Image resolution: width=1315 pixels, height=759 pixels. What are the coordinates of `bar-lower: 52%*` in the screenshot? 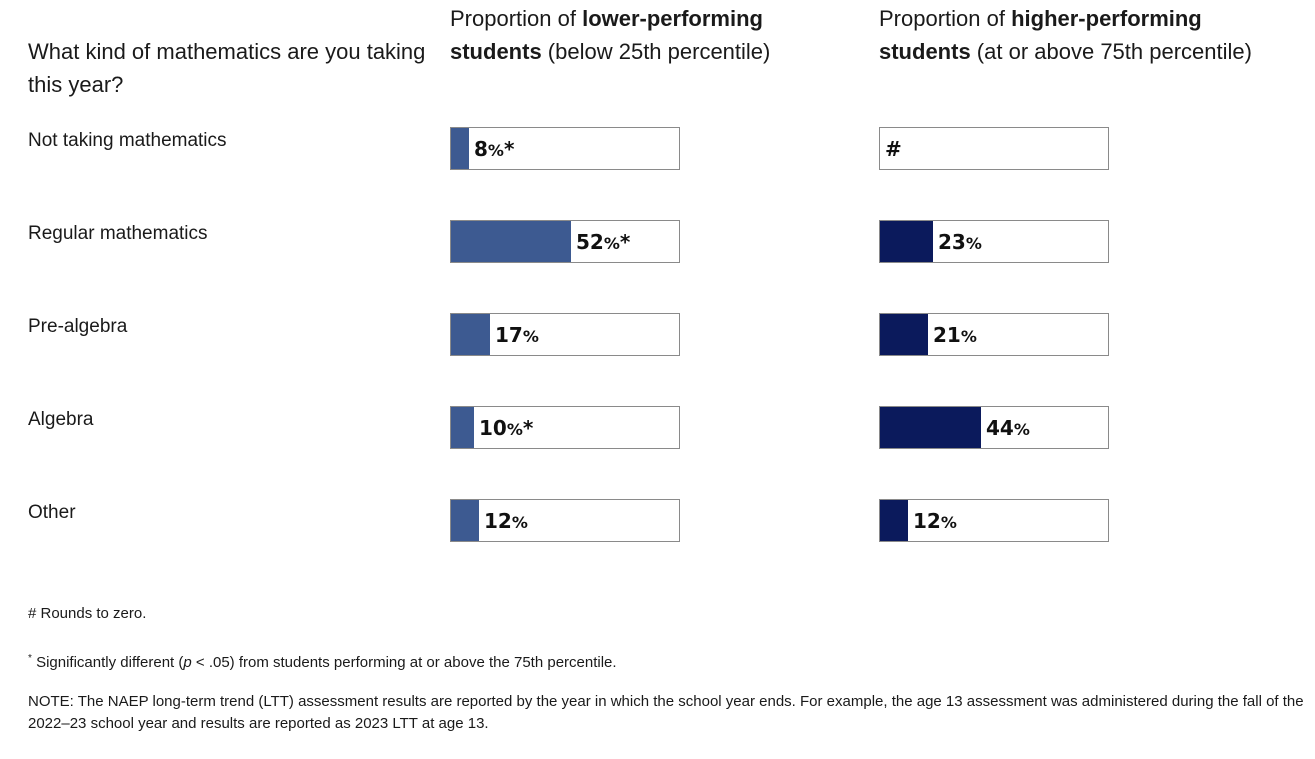 It's located at (565, 241).